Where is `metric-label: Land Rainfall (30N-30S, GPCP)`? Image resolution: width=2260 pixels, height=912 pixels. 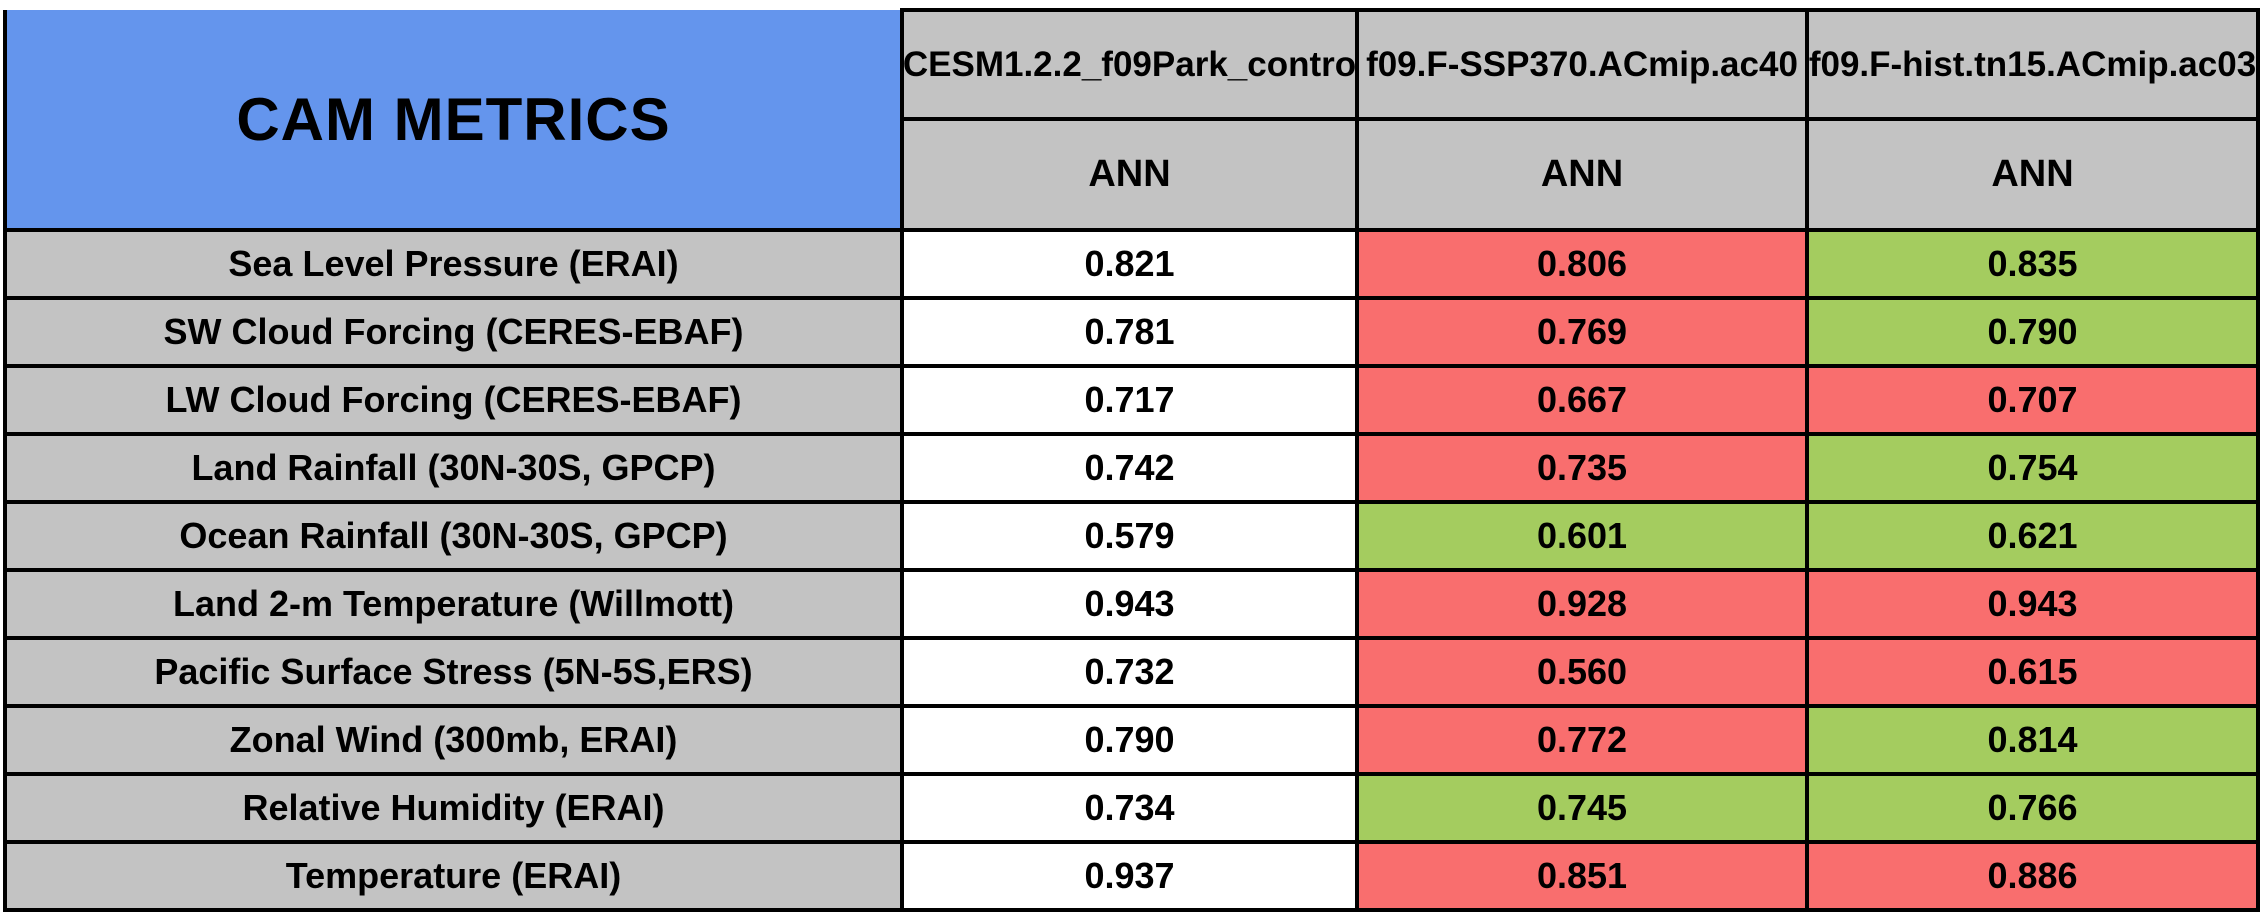
metric-label: Land Rainfall (30N-30S, GPCP) is located at coordinates (453, 468).